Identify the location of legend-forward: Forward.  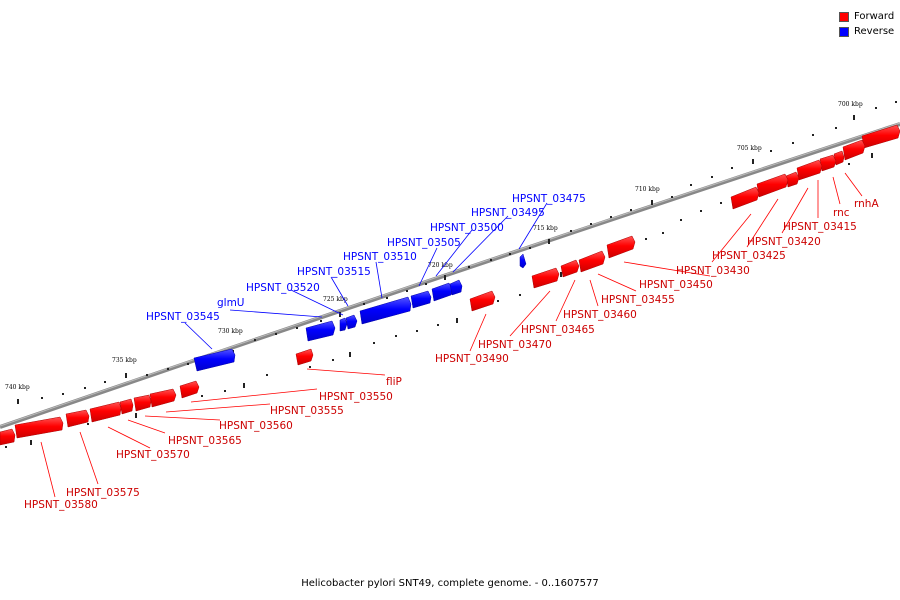
(866, 16).